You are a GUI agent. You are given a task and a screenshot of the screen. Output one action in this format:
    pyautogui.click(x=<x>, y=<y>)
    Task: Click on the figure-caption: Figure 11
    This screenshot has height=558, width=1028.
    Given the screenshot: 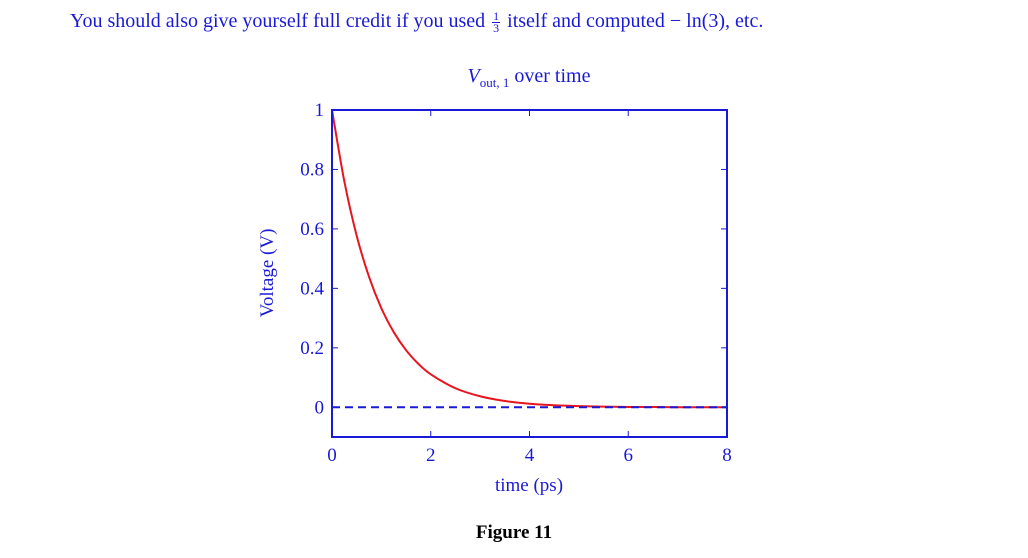 What is the action you would take?
    pyautogui.click(x=514, y=532)
    